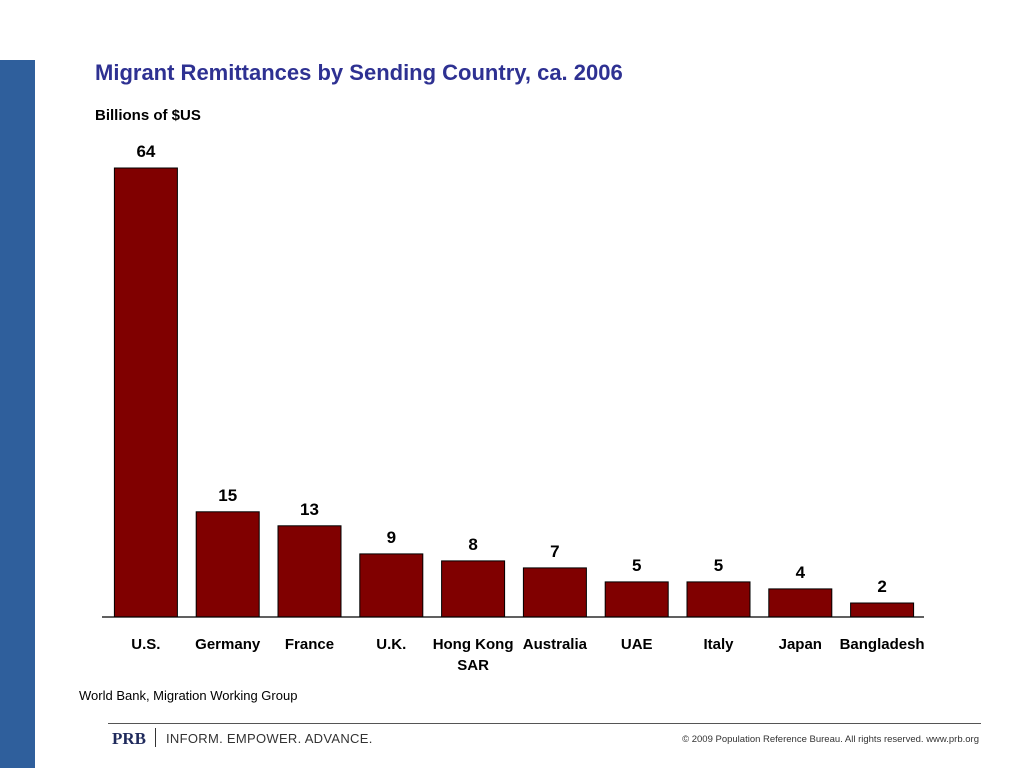  Describe the element at coordinates (129, 738) in the screenshot. I see `prb-logo: PRB` at that location.